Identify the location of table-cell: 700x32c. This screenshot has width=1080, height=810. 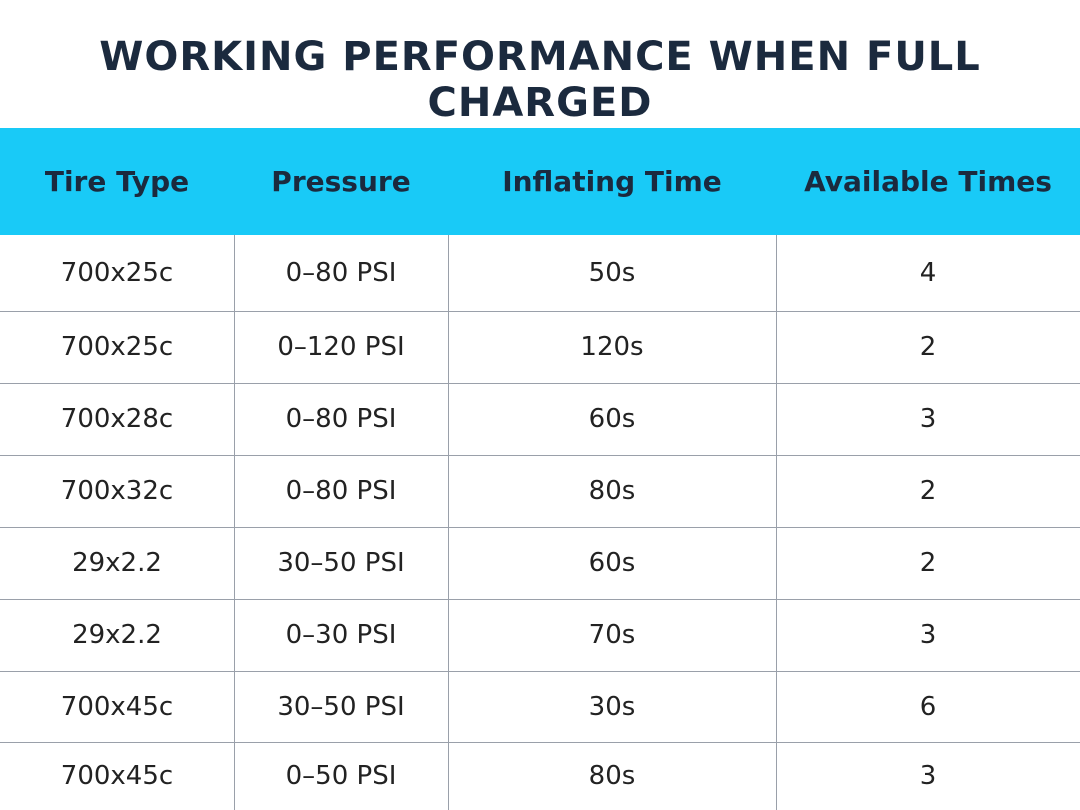
(117, 491).